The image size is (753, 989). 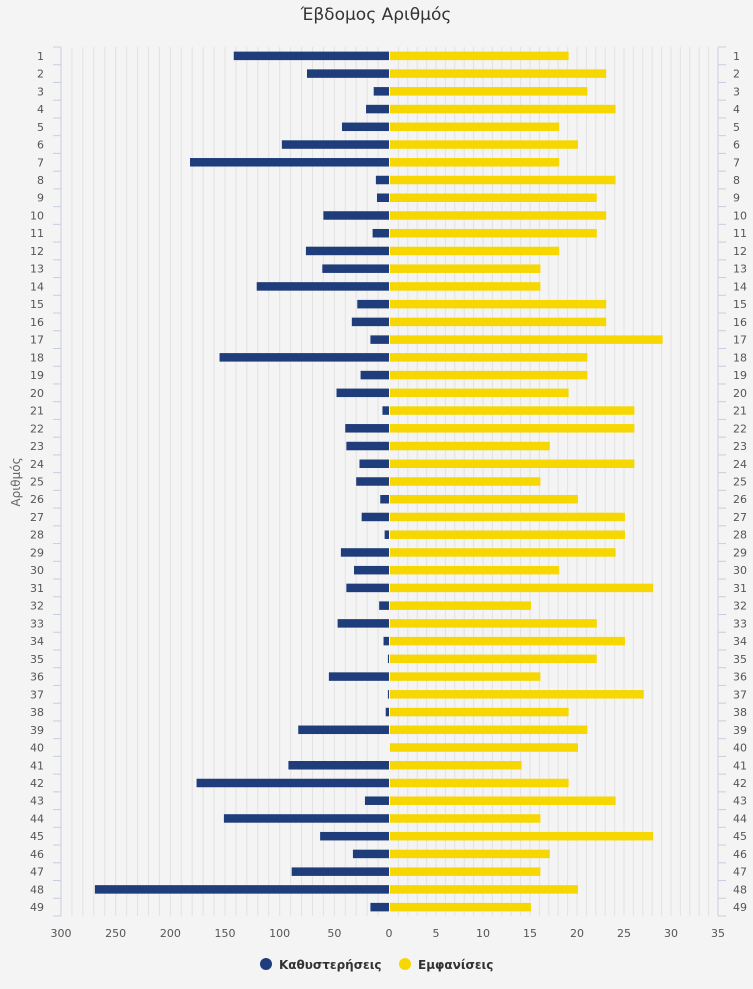 I want to click on legend-label-appearances: Εμφανίσεις, so click(x=455, y=965).